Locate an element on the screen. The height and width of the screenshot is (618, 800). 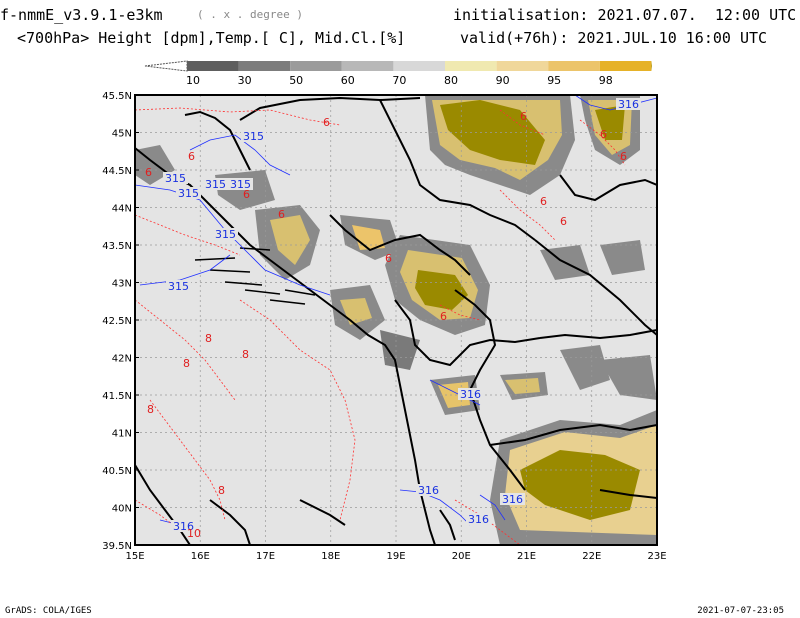
lon-label: 17E is located at coordinates (265, 556).